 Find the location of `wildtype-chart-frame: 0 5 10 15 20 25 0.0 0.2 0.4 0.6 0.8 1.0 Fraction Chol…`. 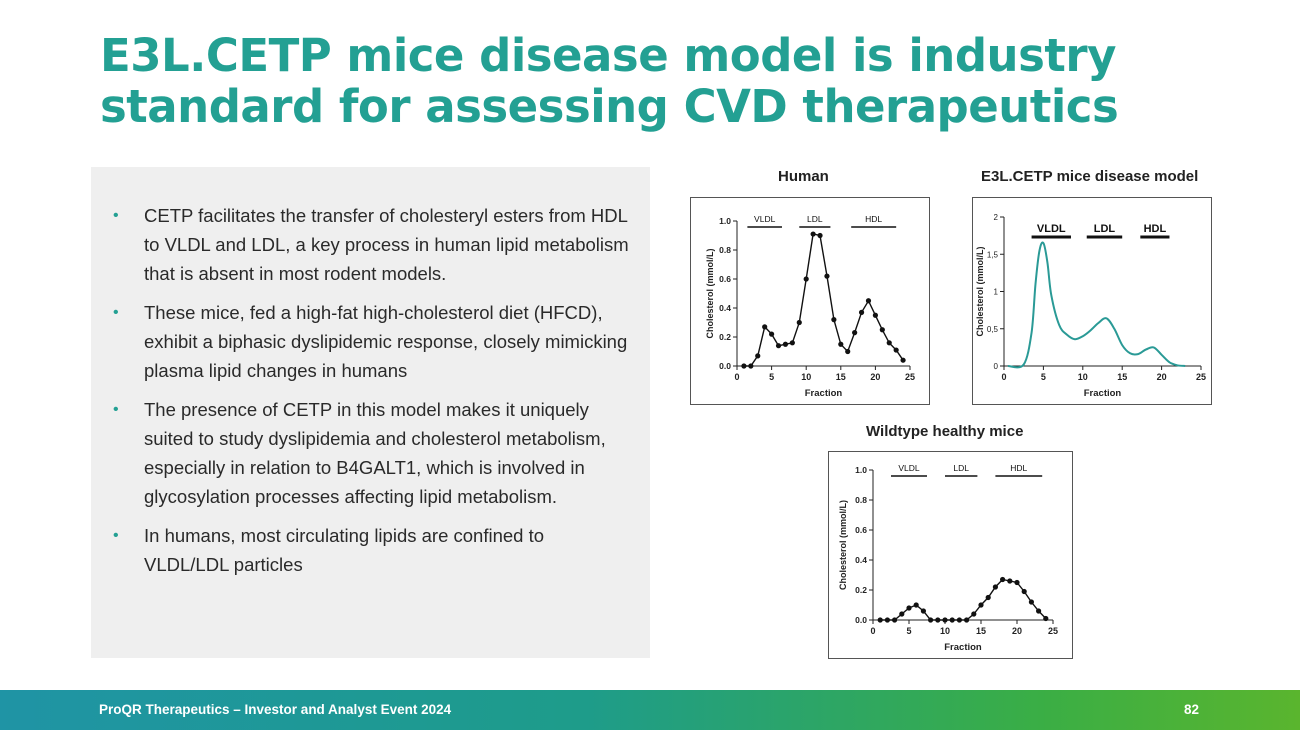

wildtype-chart-frame: 0 5 10 15 20 25 0.0 0.2 0.4 0.6 0.8 1.0 Fraction Chol… is located at coordinates (950, 555).